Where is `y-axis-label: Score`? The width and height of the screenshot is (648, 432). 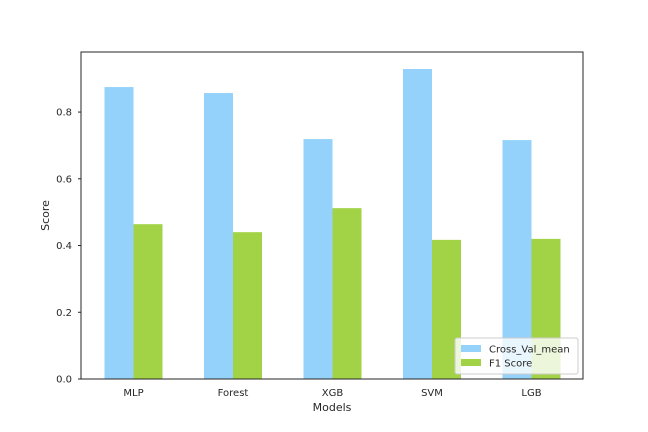 y-axis-label: Score is located at coordinates (45, 215).